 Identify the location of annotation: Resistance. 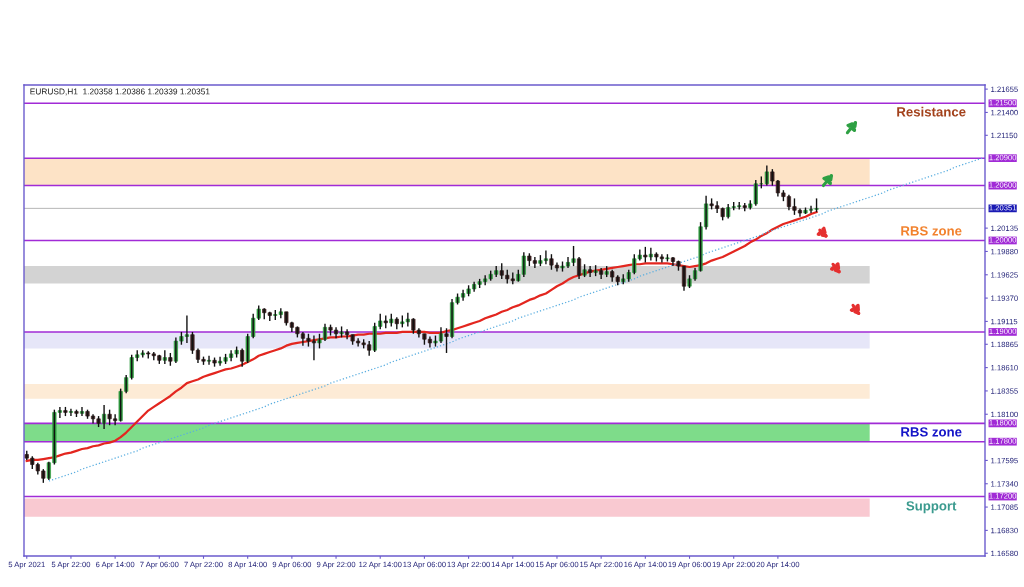
(931, 111).